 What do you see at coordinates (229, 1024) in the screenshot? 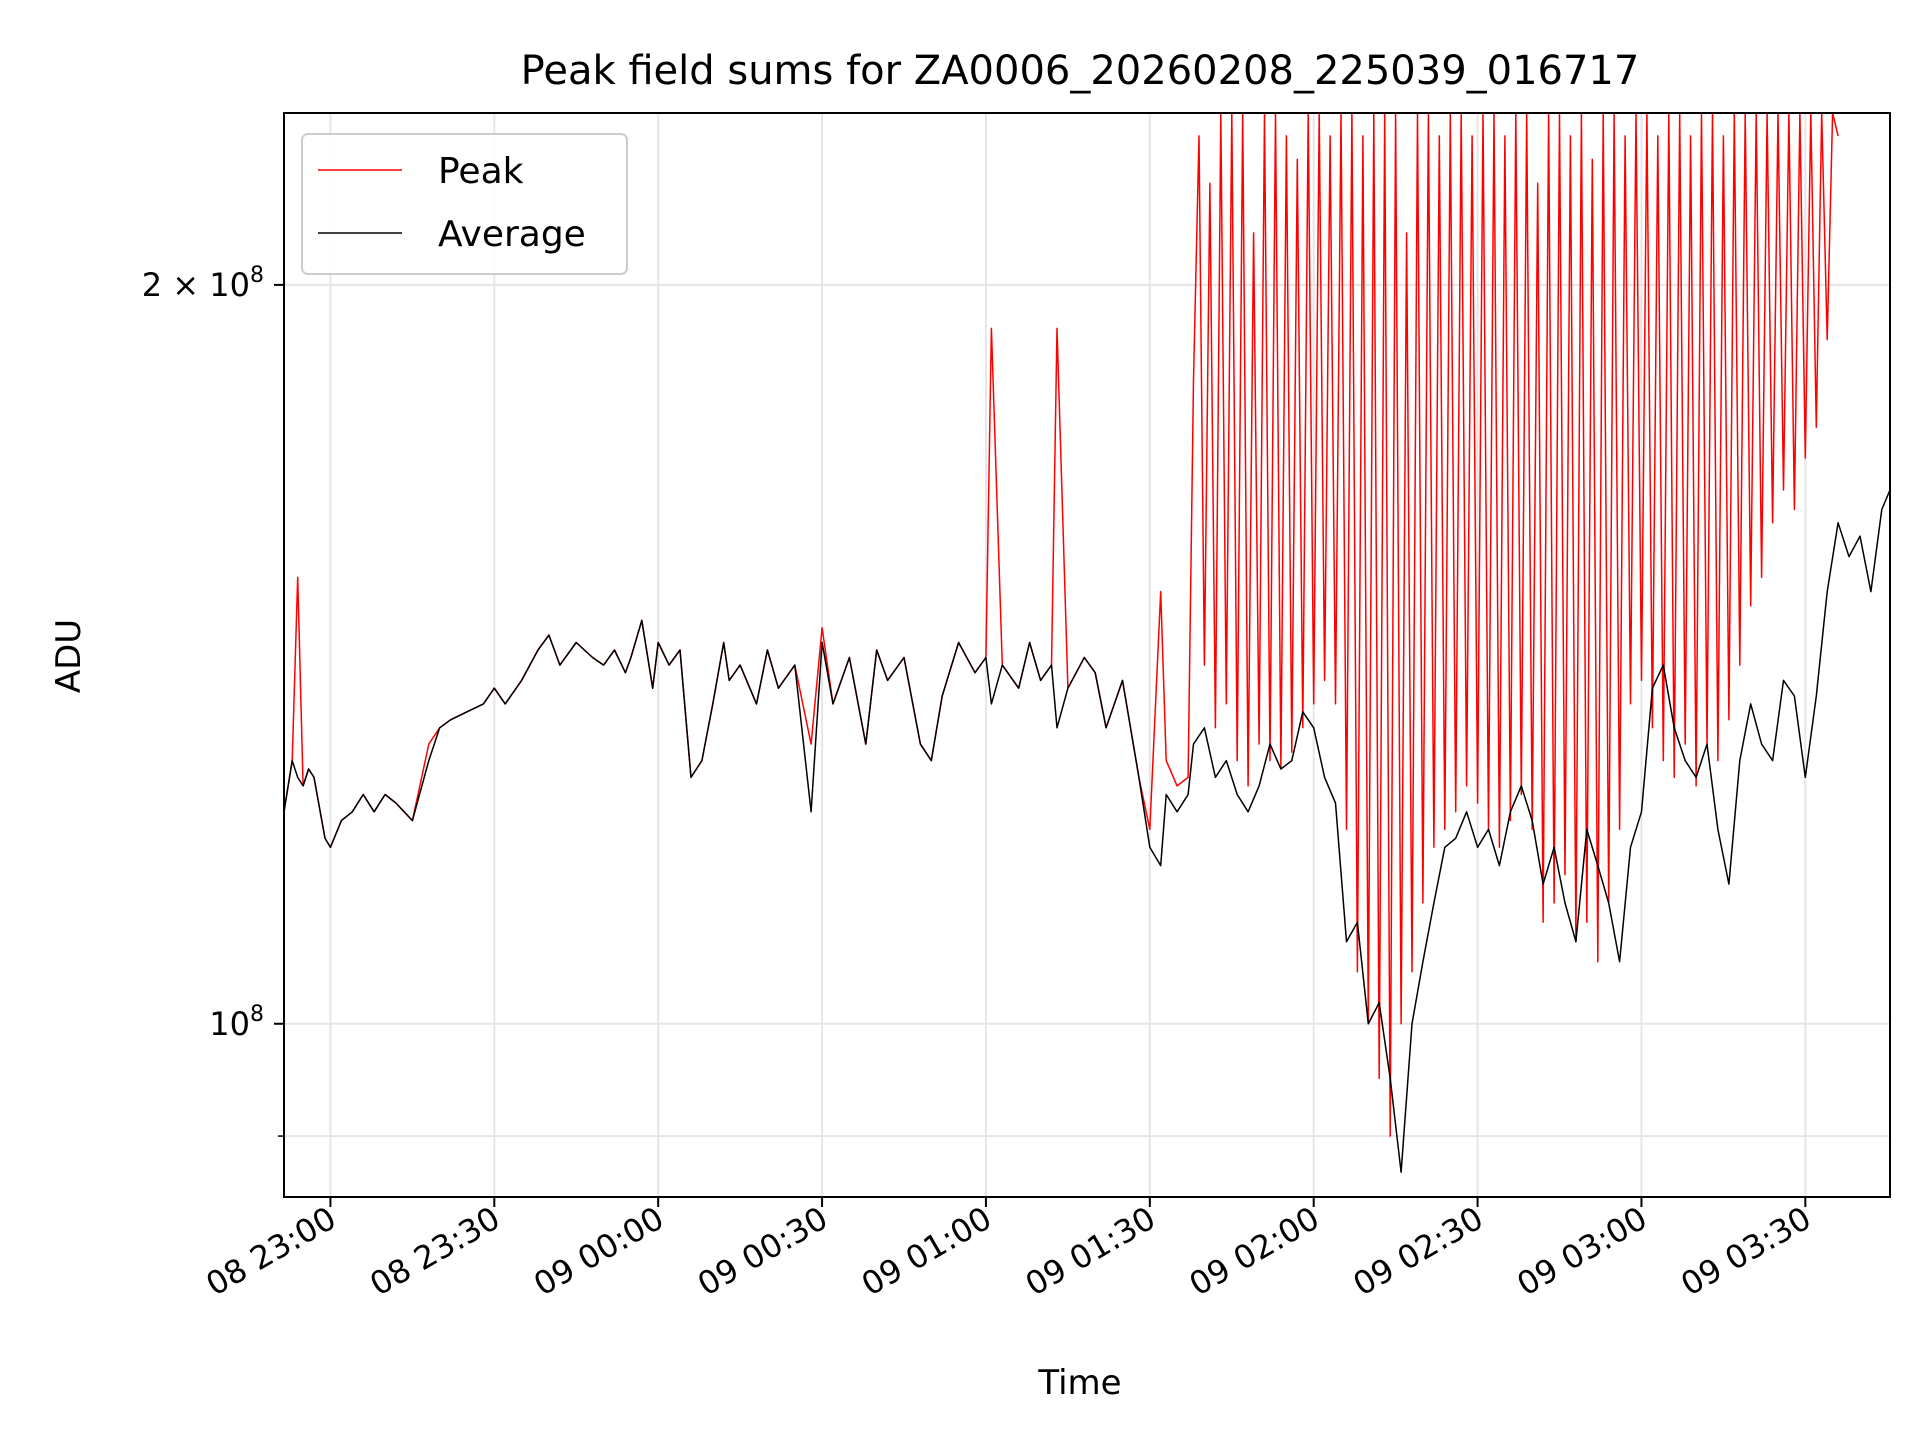
I see `y-tick-label-base: 10` at bounding box center [229, 1024].